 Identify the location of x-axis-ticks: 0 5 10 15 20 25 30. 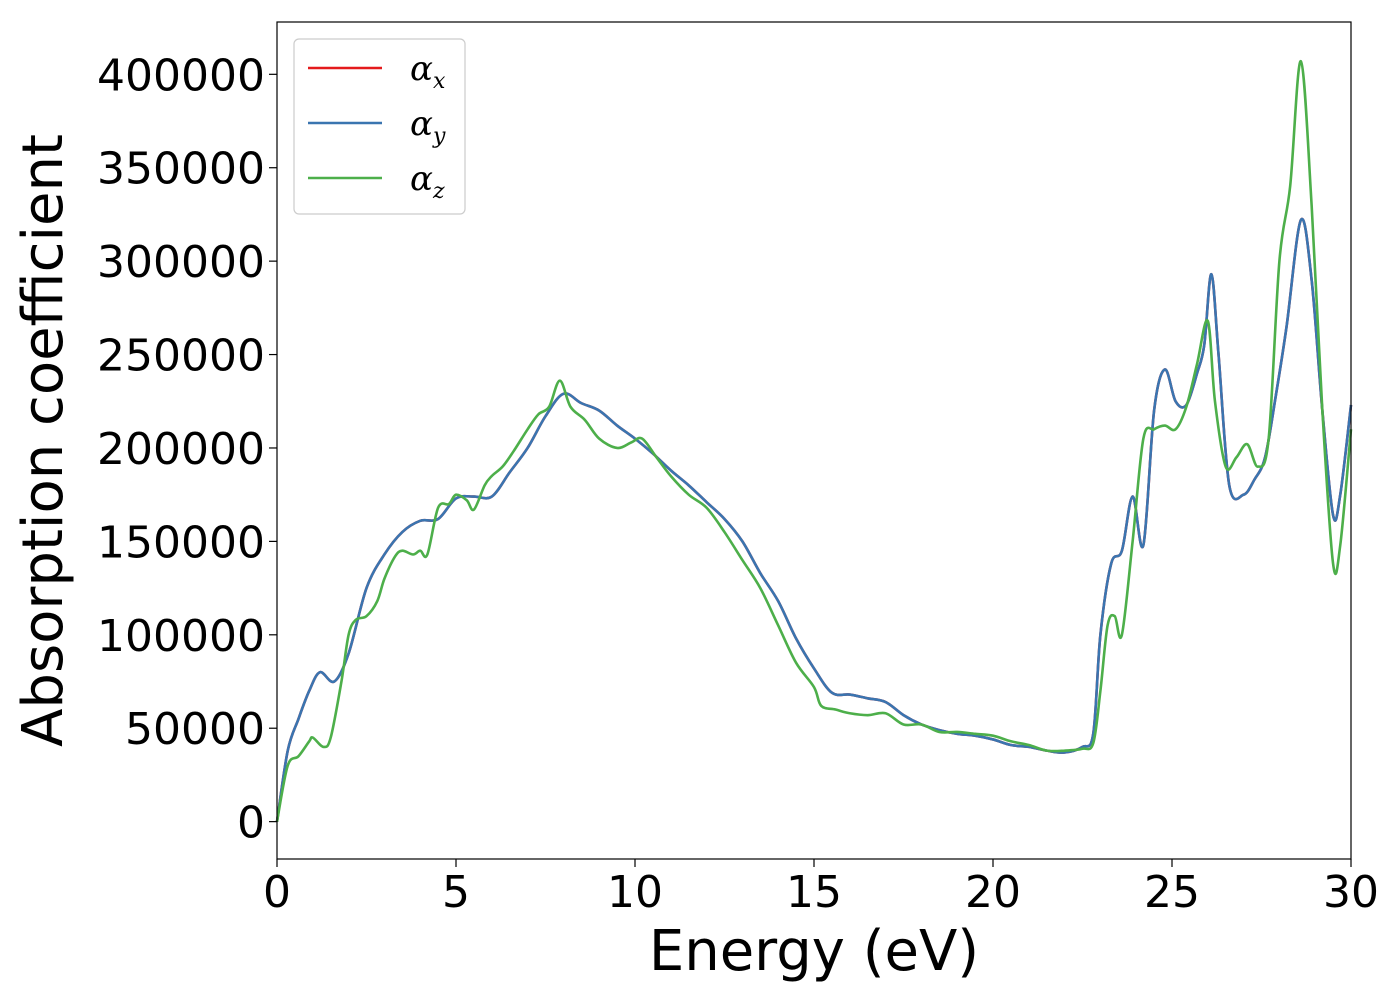
(821, 888).